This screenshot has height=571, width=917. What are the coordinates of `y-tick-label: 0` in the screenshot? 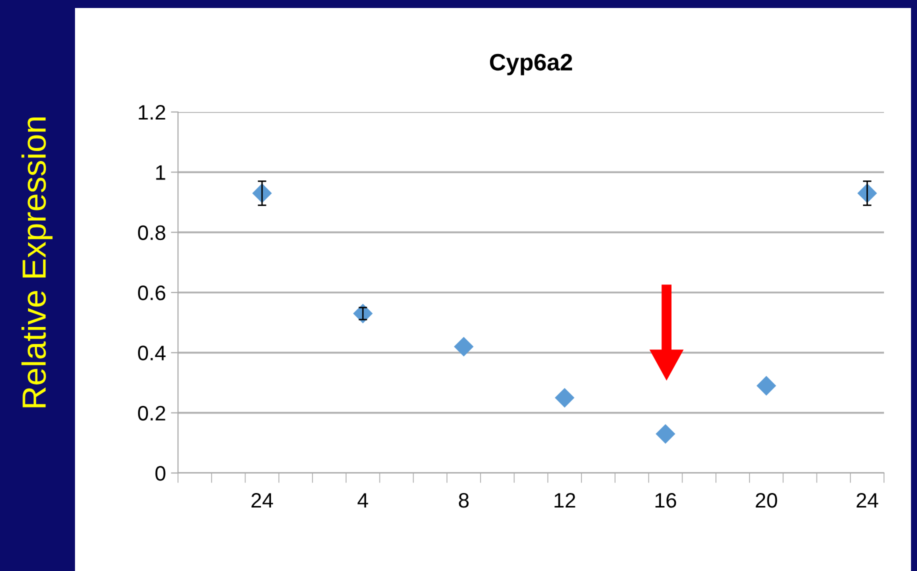 It's located at (160, 473).